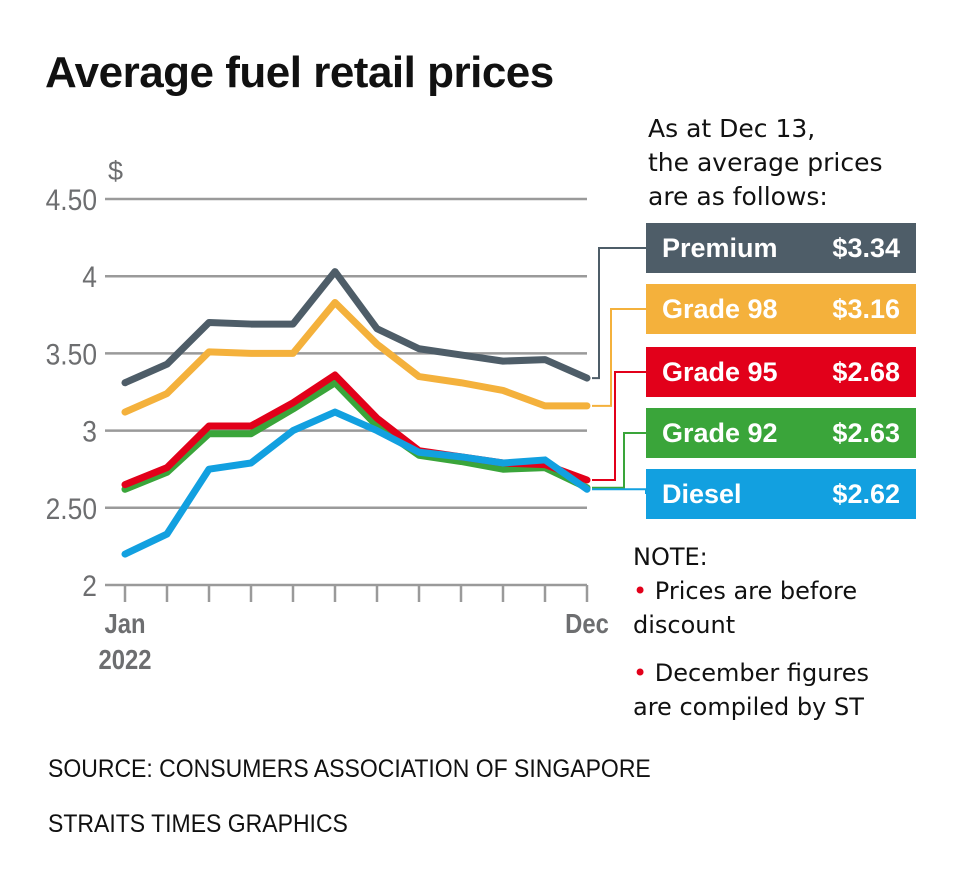  What do you see at coordinates (720, 247) in the screenshot?
I see `legend-label: Premium` at bounding box center [720, 247].